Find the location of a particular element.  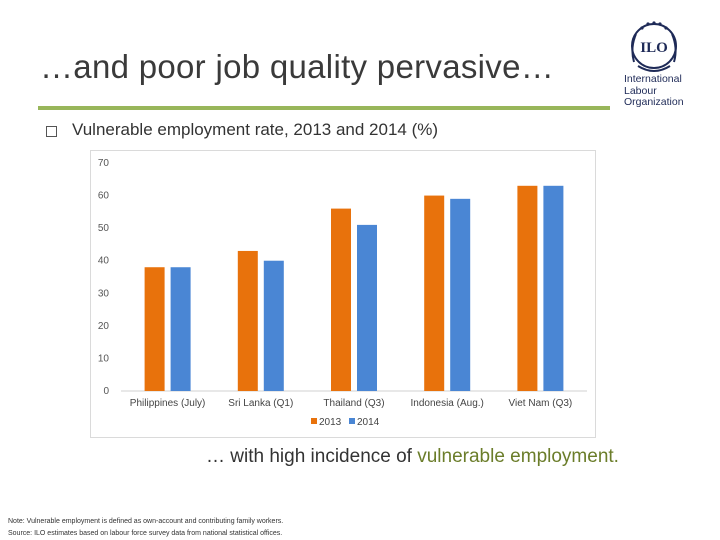

y-tick-label: 20 is located at coordinates (104, 326).